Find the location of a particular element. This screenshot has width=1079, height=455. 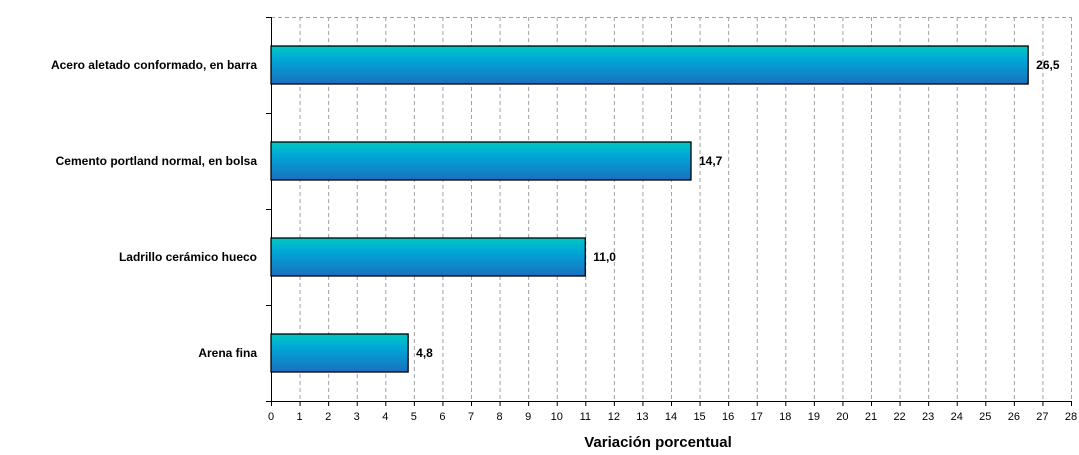

x-tick-label: 14 is located at coordinates (671, 417).